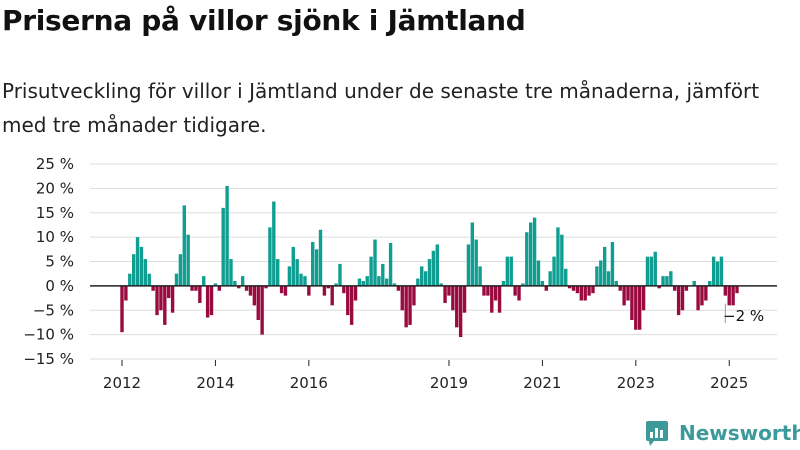 Image resolution: width=800 pixels, height=450 pixels. I want to click on y-tick-label: −5 %, so click(53, 310).